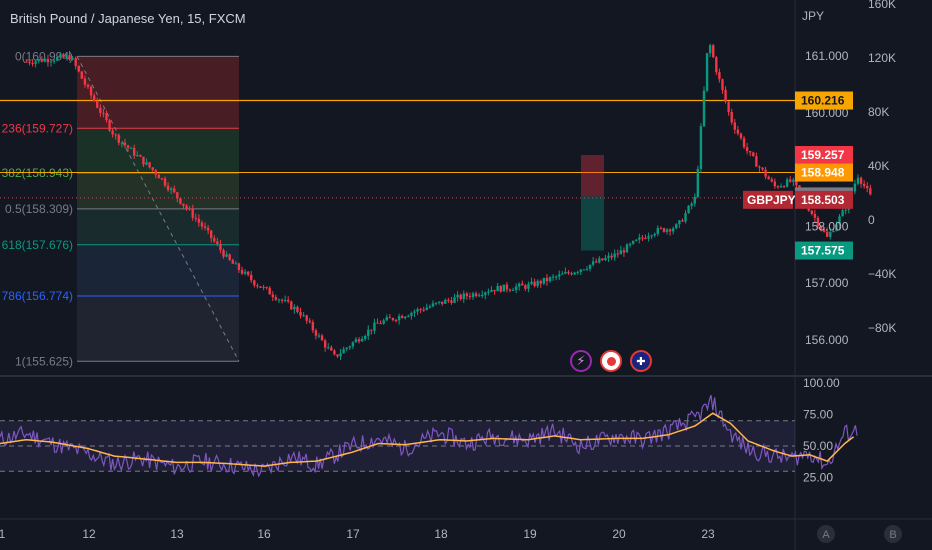  Describe the element at coordinates (592, 203) in the screenshot. I see `short-position-tool` at that location.